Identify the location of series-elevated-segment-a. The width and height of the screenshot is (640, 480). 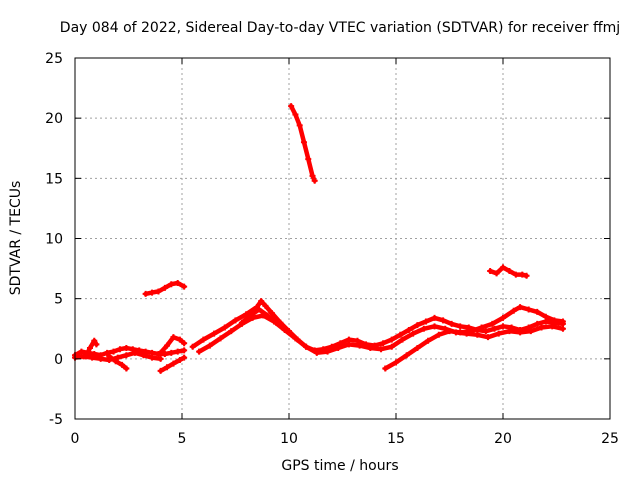
(165, 288).